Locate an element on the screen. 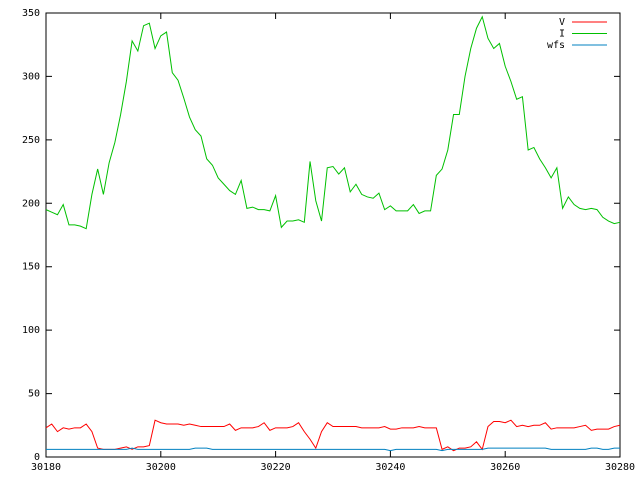  x-tick-label: 30200 is located at coordinates (161, 467).